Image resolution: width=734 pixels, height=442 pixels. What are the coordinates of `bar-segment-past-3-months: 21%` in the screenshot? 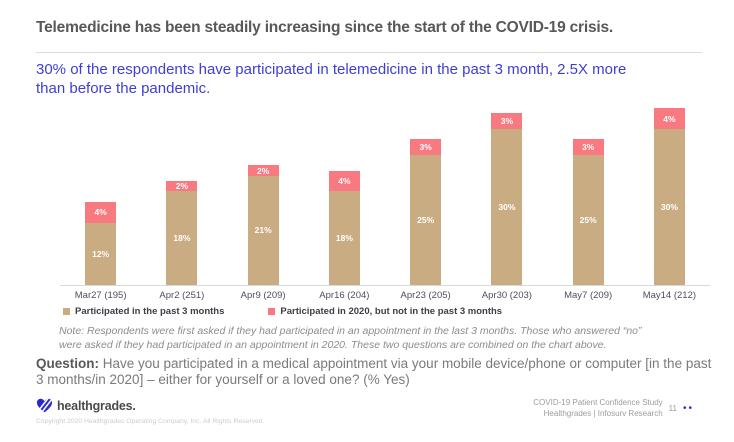 It's located at (263, 230).